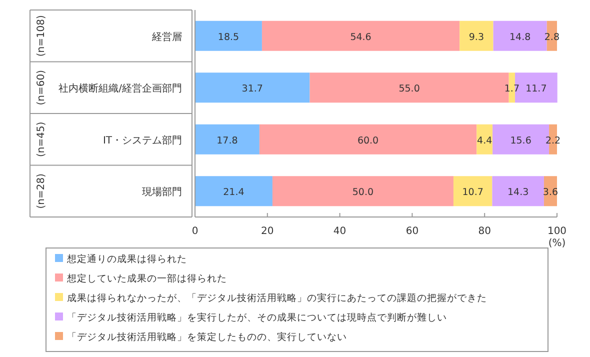 The width and height of the screenshot is (590, 357). I want to click on data-label: 50.0, so click(363, 192).